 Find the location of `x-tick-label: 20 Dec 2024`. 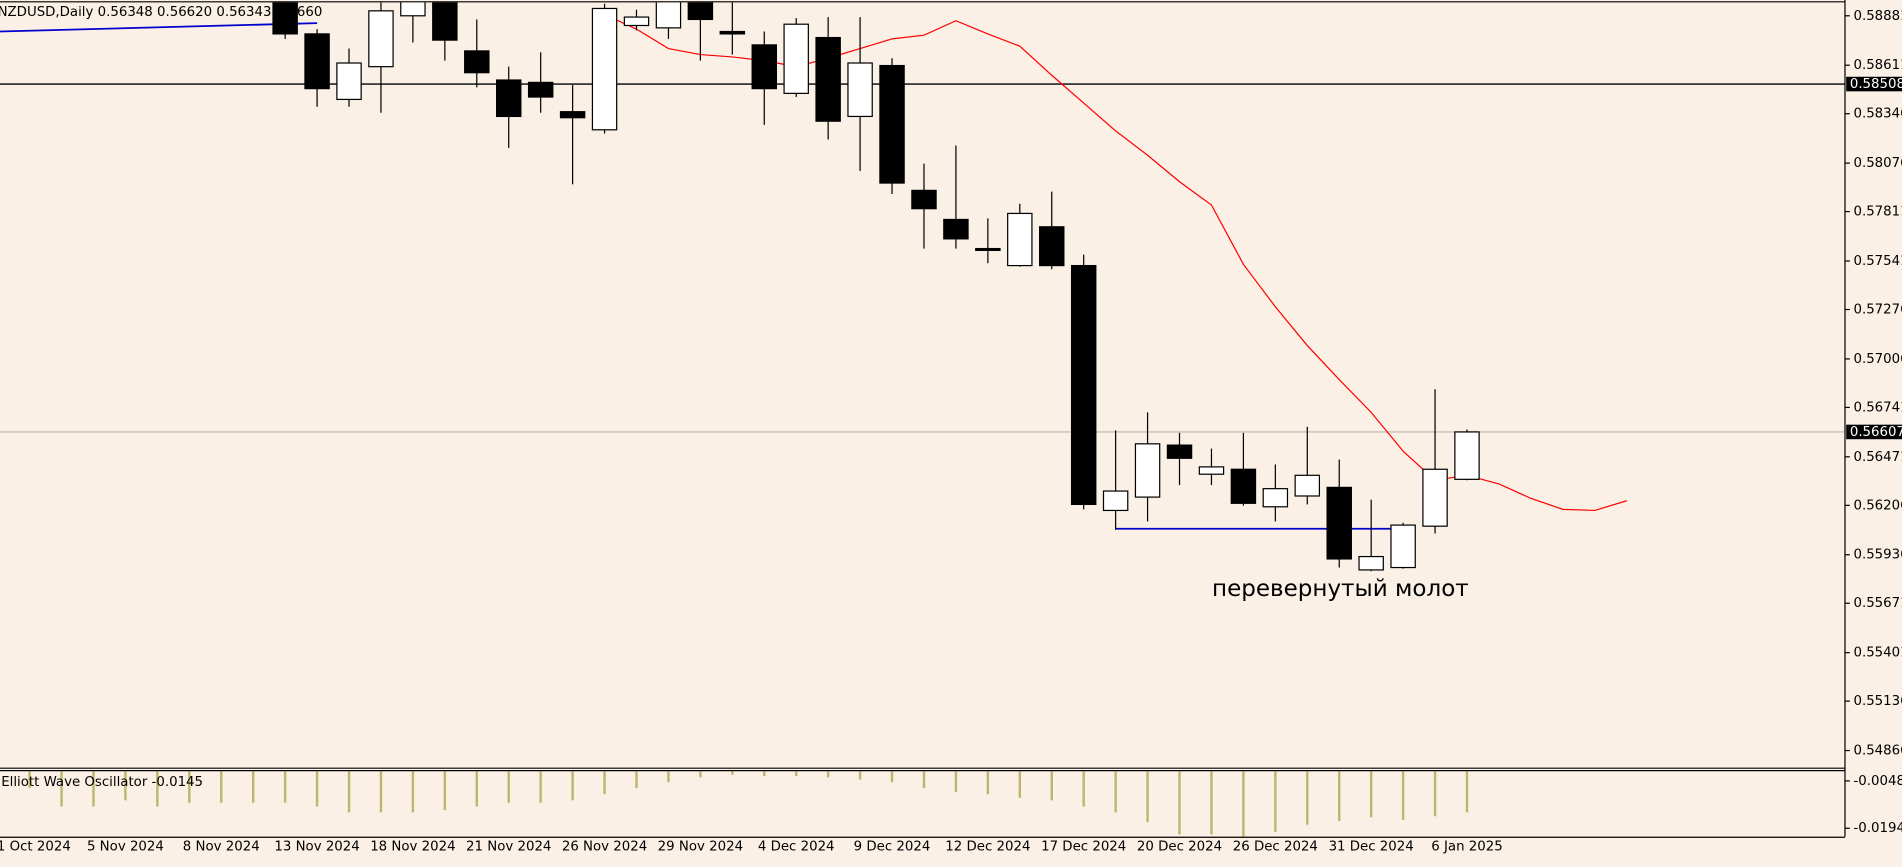

x-tick-label: 20 Dec 2024 is located at coordinates (1179, 846).